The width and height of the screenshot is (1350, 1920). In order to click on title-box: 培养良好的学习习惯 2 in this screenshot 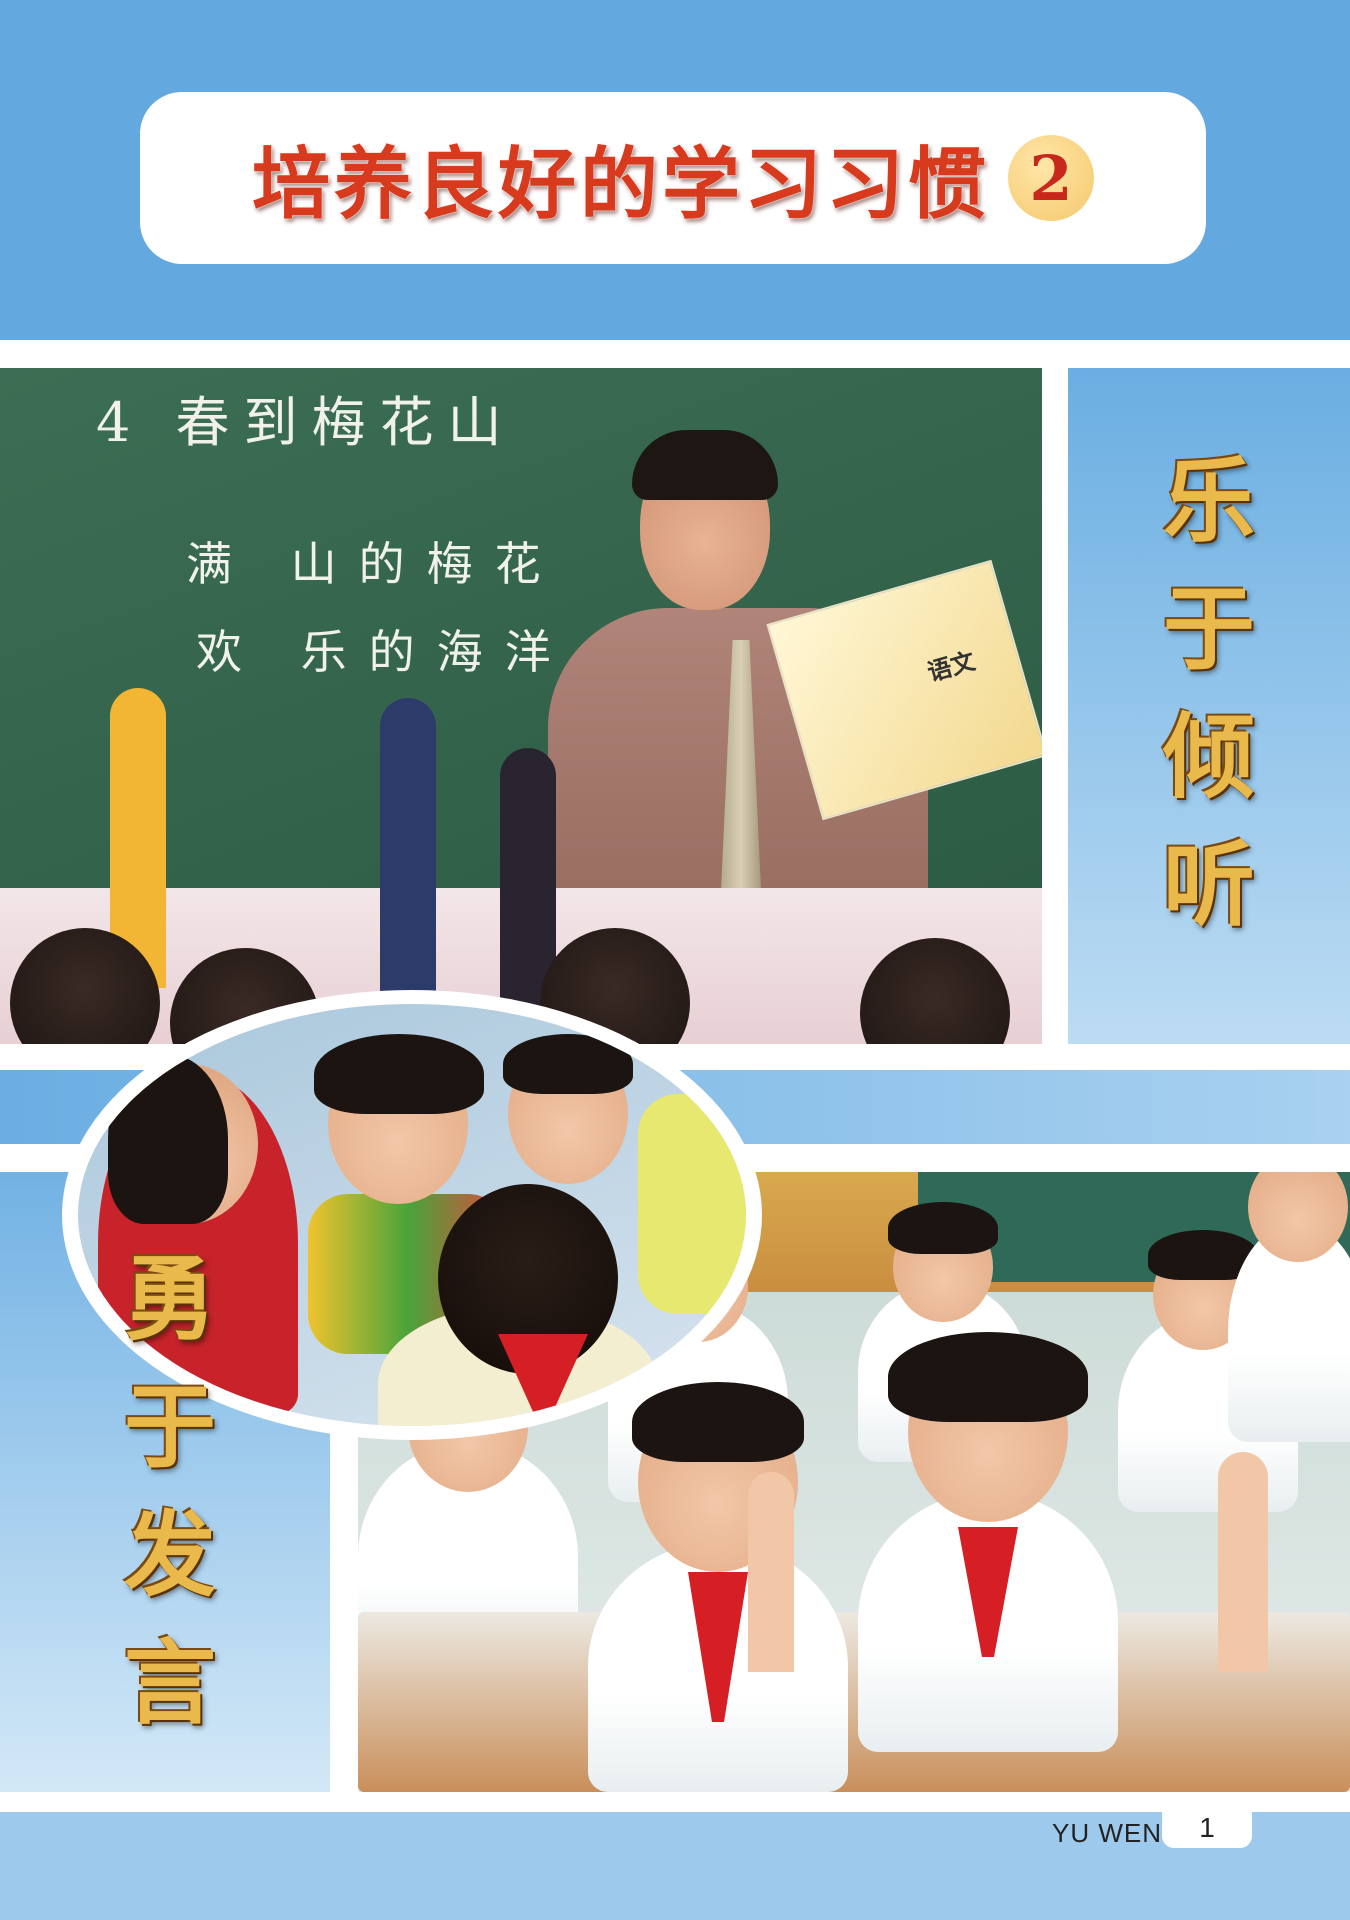, I will do `click(673, 178)`.